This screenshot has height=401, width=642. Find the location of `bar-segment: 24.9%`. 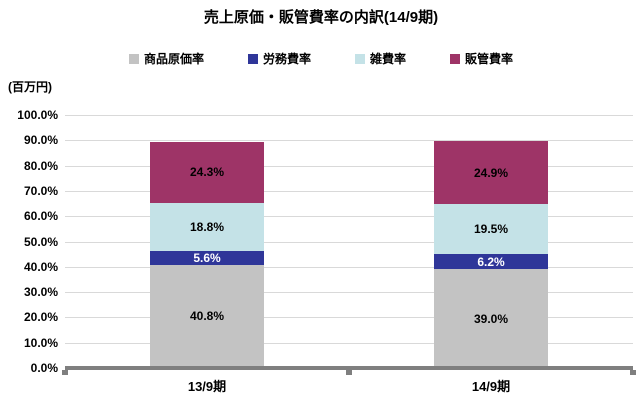

bar-segment: 24.9% is located at coordinates (491, 173).